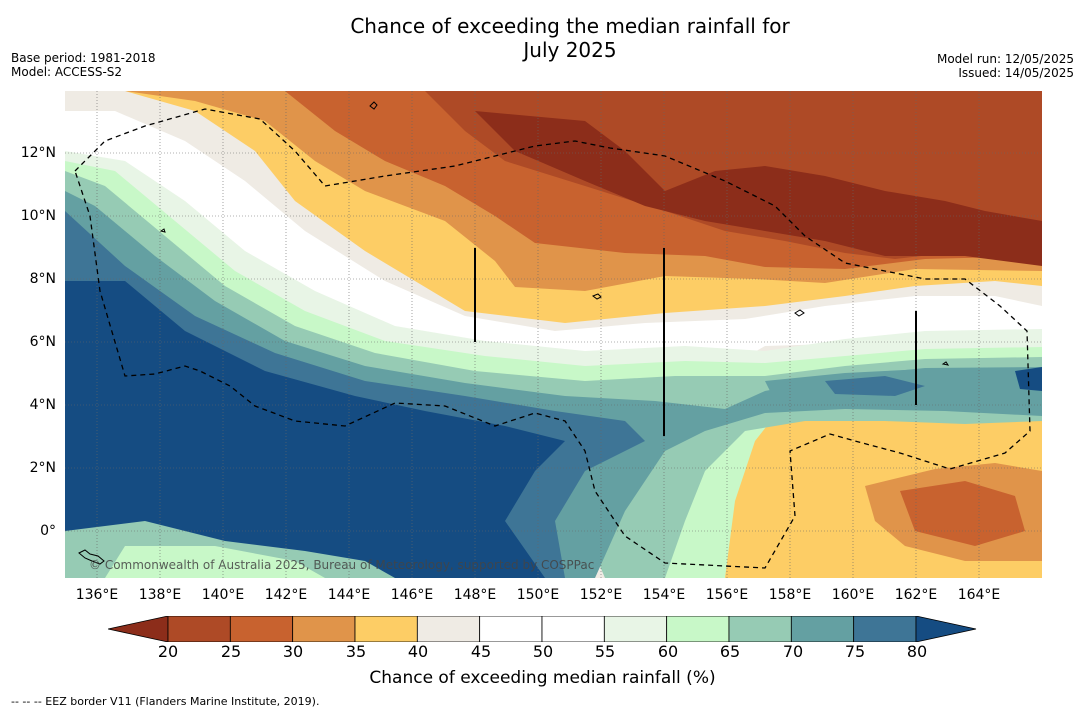 The height and width of the screenshot is (713, 1085). Describe the element at coordinates (67, 72) in the screenshot. I see `model-name: Model: ACCESS-S2` at that location.